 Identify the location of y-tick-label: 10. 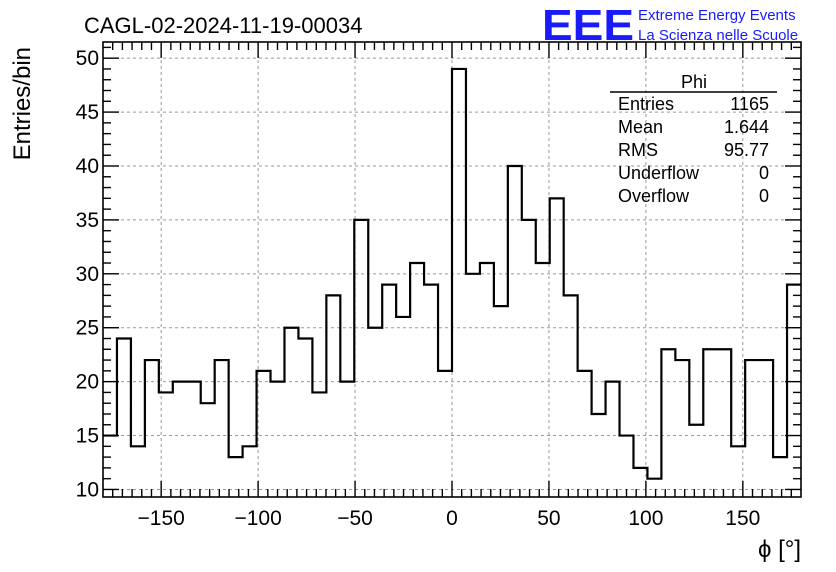
(87, 489).